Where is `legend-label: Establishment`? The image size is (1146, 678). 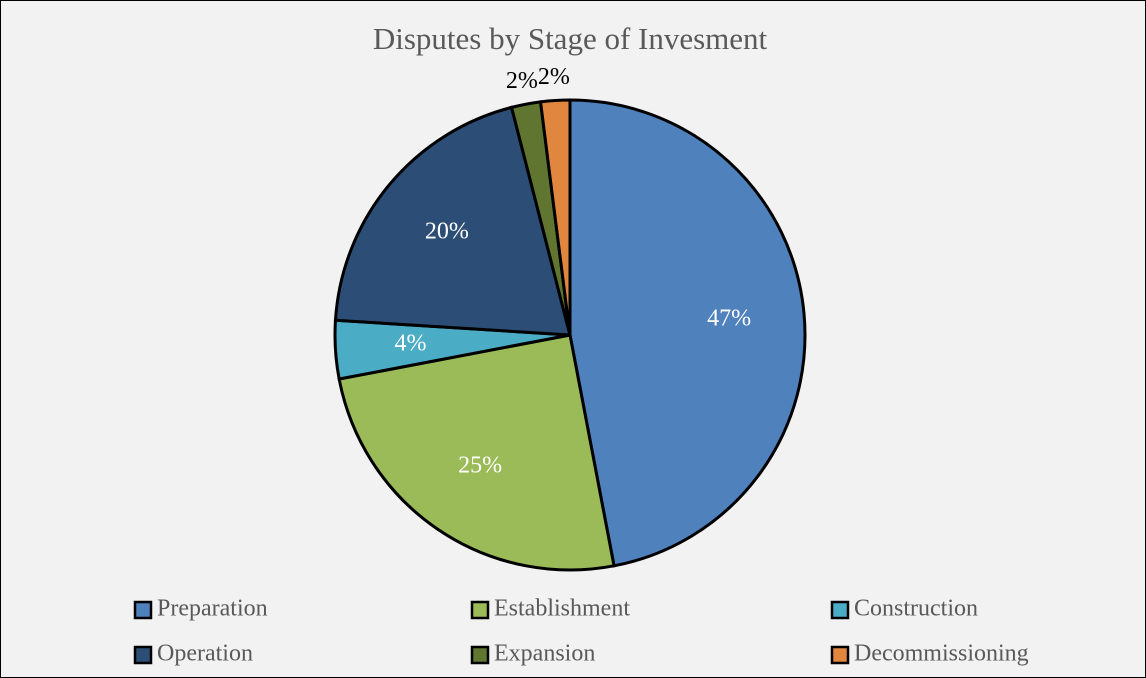 legend-label: Establishment is located at coordinates (562, 609).